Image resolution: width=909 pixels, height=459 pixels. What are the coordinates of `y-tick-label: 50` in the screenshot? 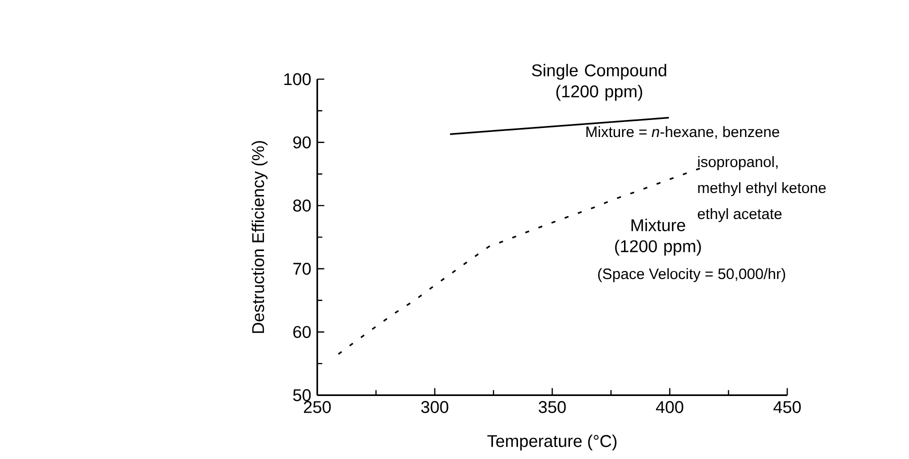 It's located at (302, 395).